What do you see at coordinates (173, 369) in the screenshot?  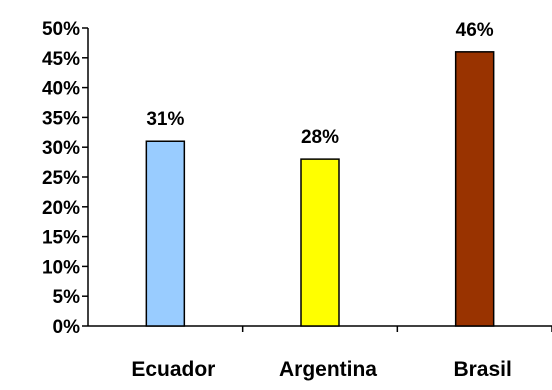 I see `category-label-ecuador: Ecuador` at bounding box center [173, 369].